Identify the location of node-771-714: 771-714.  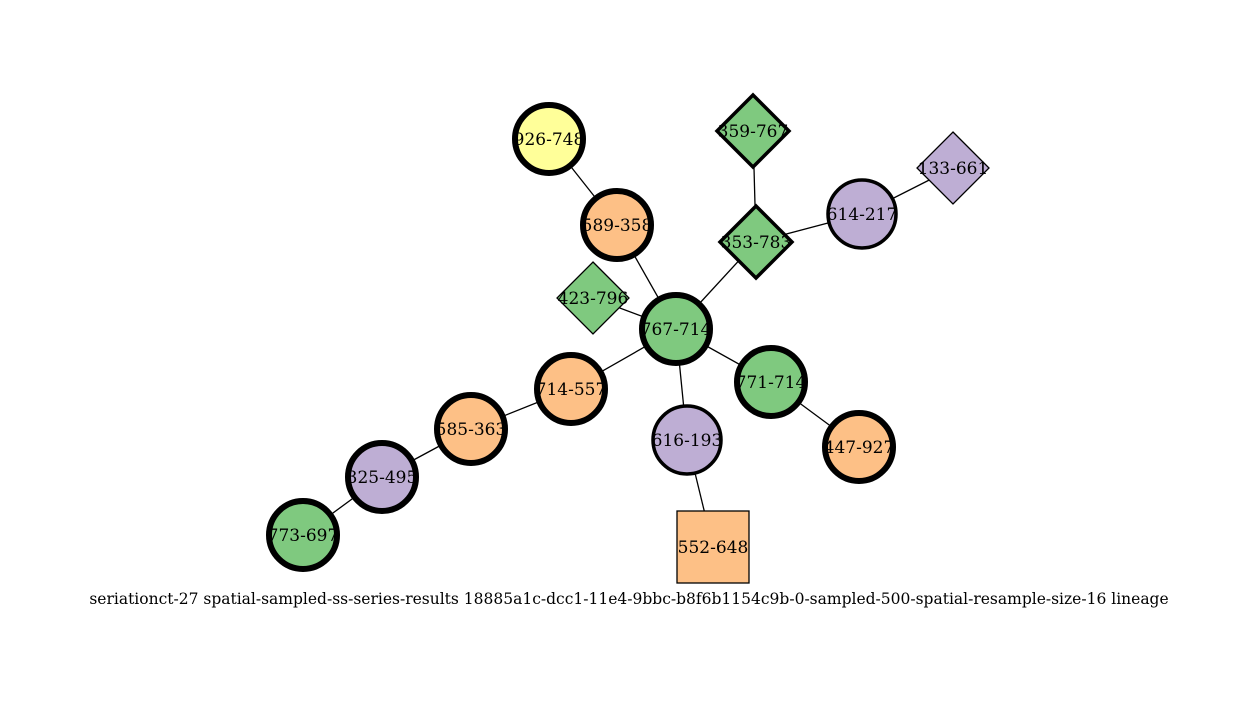
(771, 382).